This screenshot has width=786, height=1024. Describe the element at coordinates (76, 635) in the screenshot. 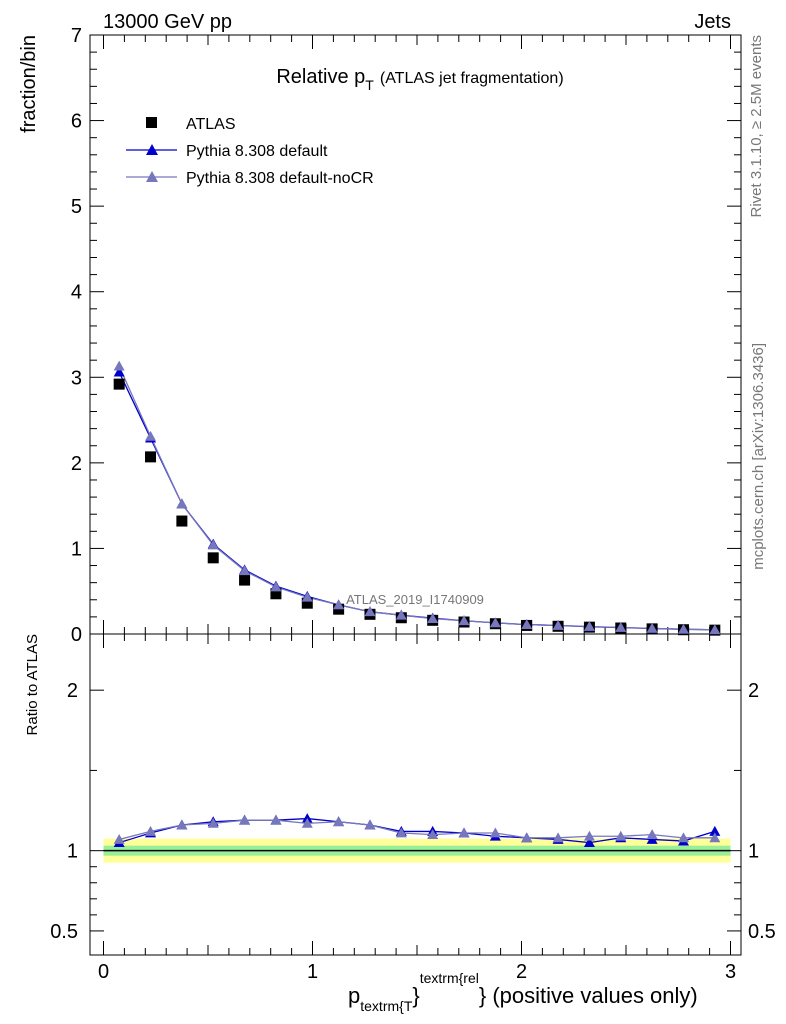

I see `ytick-label: 0` at that location.